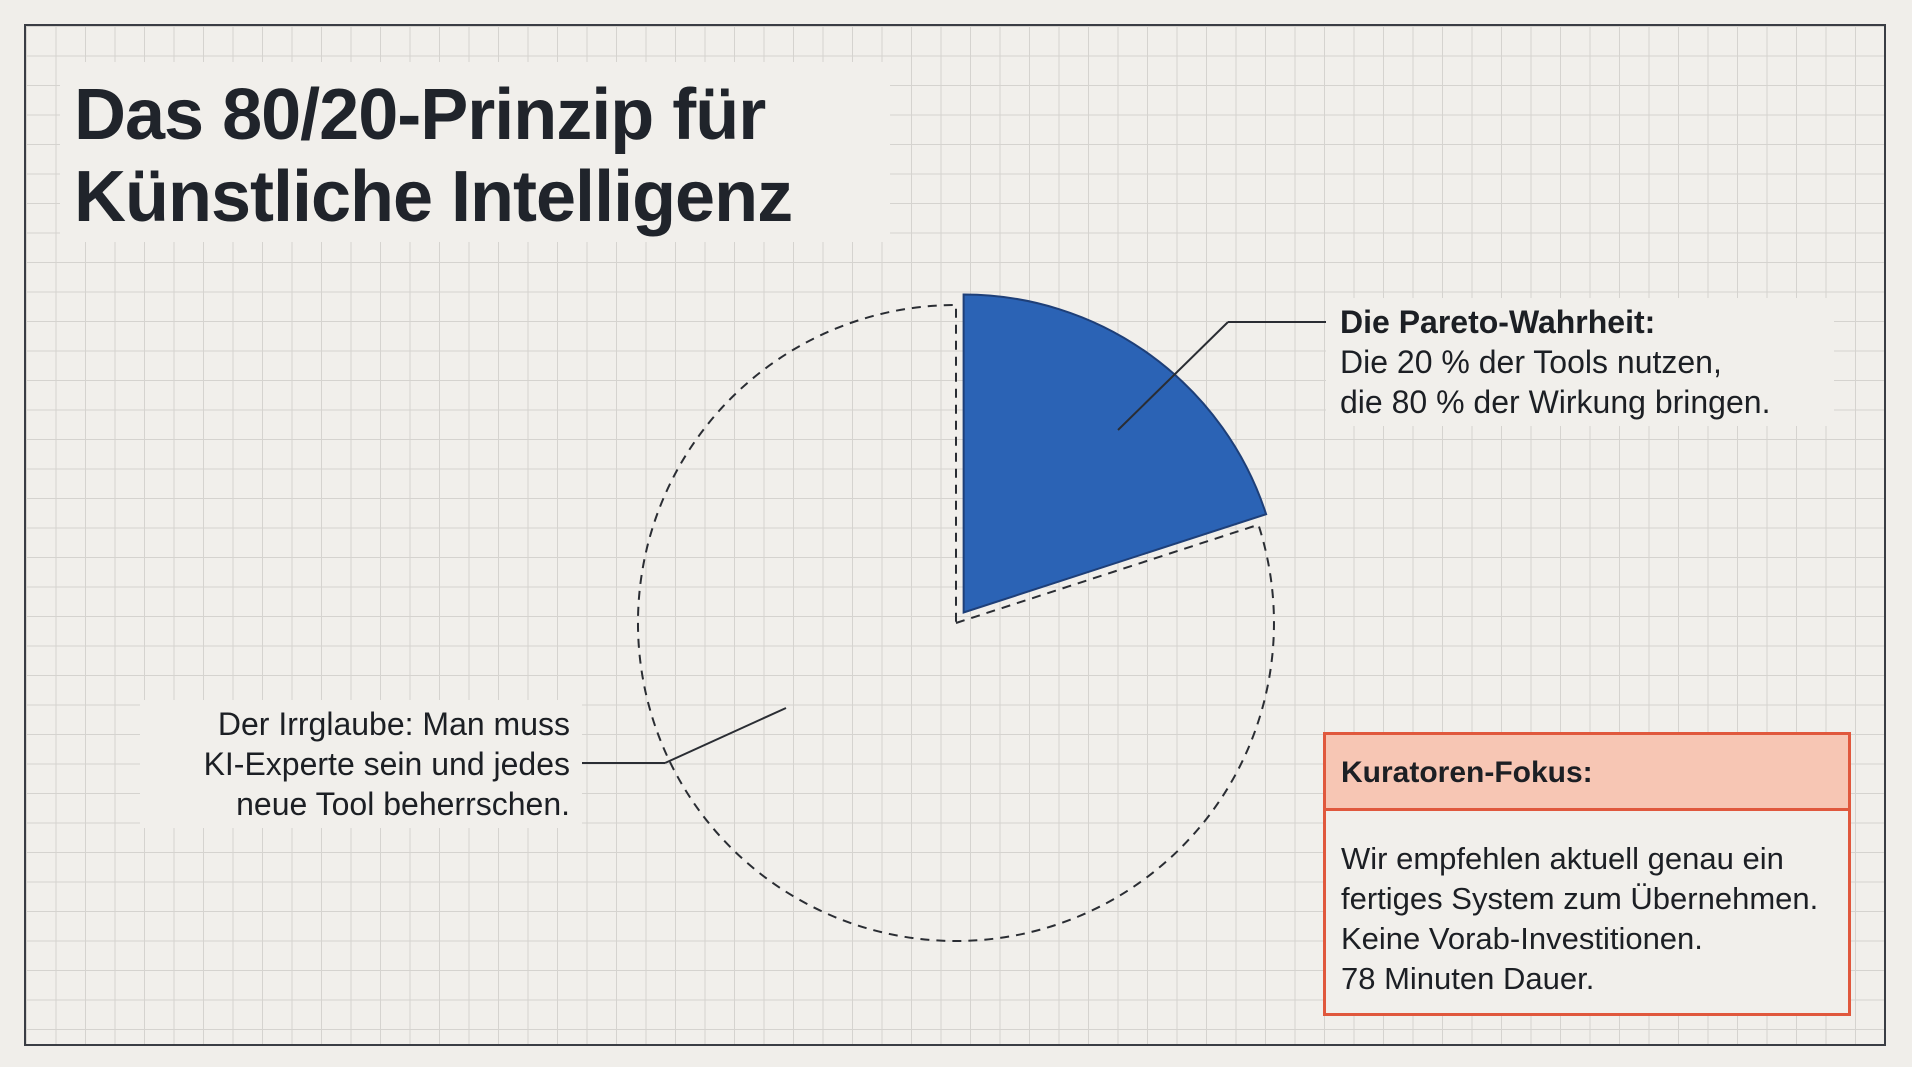 This screenshot has height=1067, width=1912. I want to click on focus-line-4: 78 Minuten Dauer., so click(1468, 978).